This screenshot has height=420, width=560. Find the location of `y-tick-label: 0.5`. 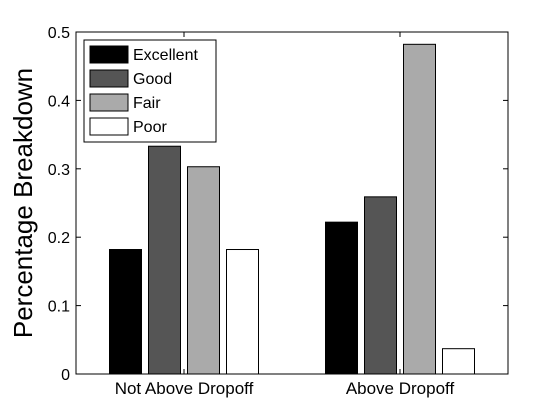

y-tick-label: 0.5 is located at coordinates (59, 33).